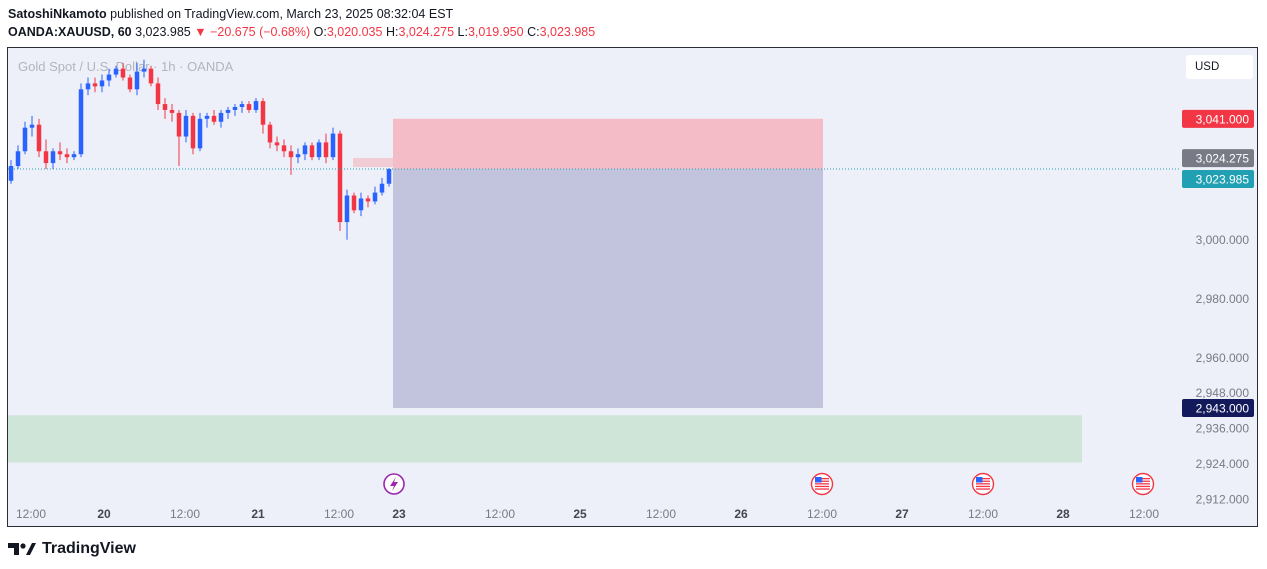  What do you see at coordinates (320, 32) in the screenshot?
I see `open-label: O:` at bounding box center [320, 32].